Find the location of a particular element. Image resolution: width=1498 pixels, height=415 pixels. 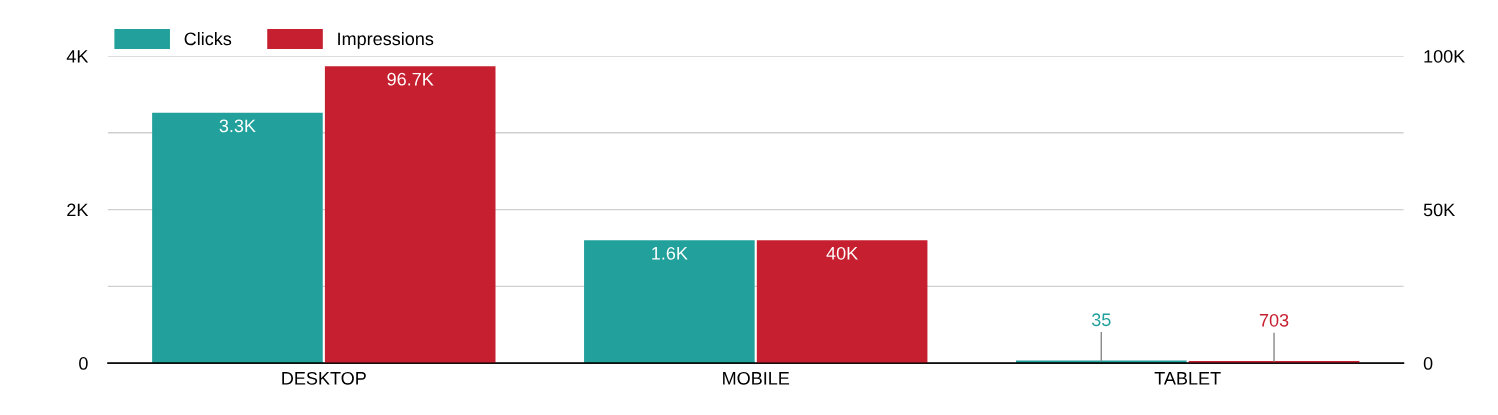

x-tick-label: MOBILE is located at coordinates (756, 378).